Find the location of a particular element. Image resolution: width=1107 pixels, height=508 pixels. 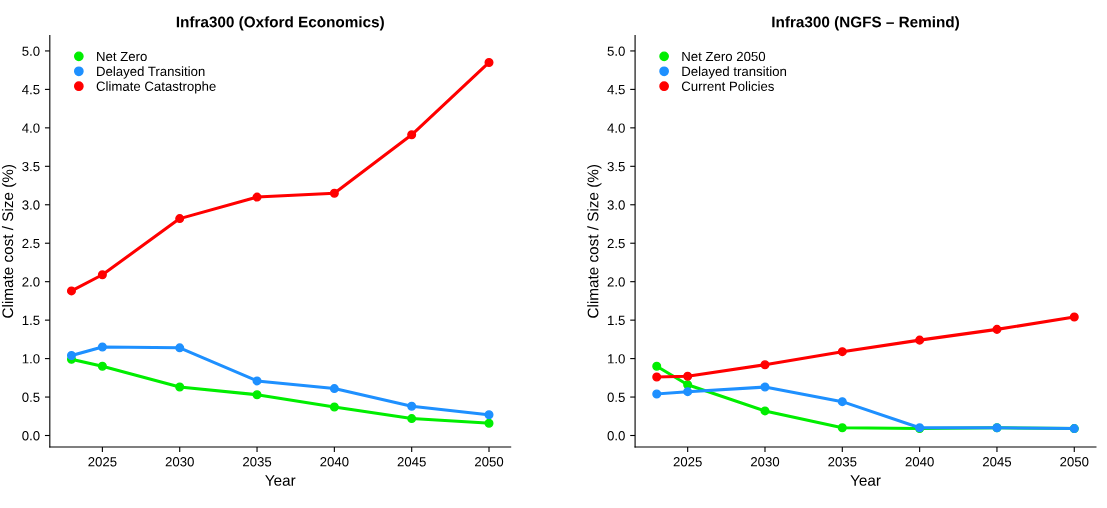

legend-label: Net Zero 2050 is located at coordinates (724, 56).